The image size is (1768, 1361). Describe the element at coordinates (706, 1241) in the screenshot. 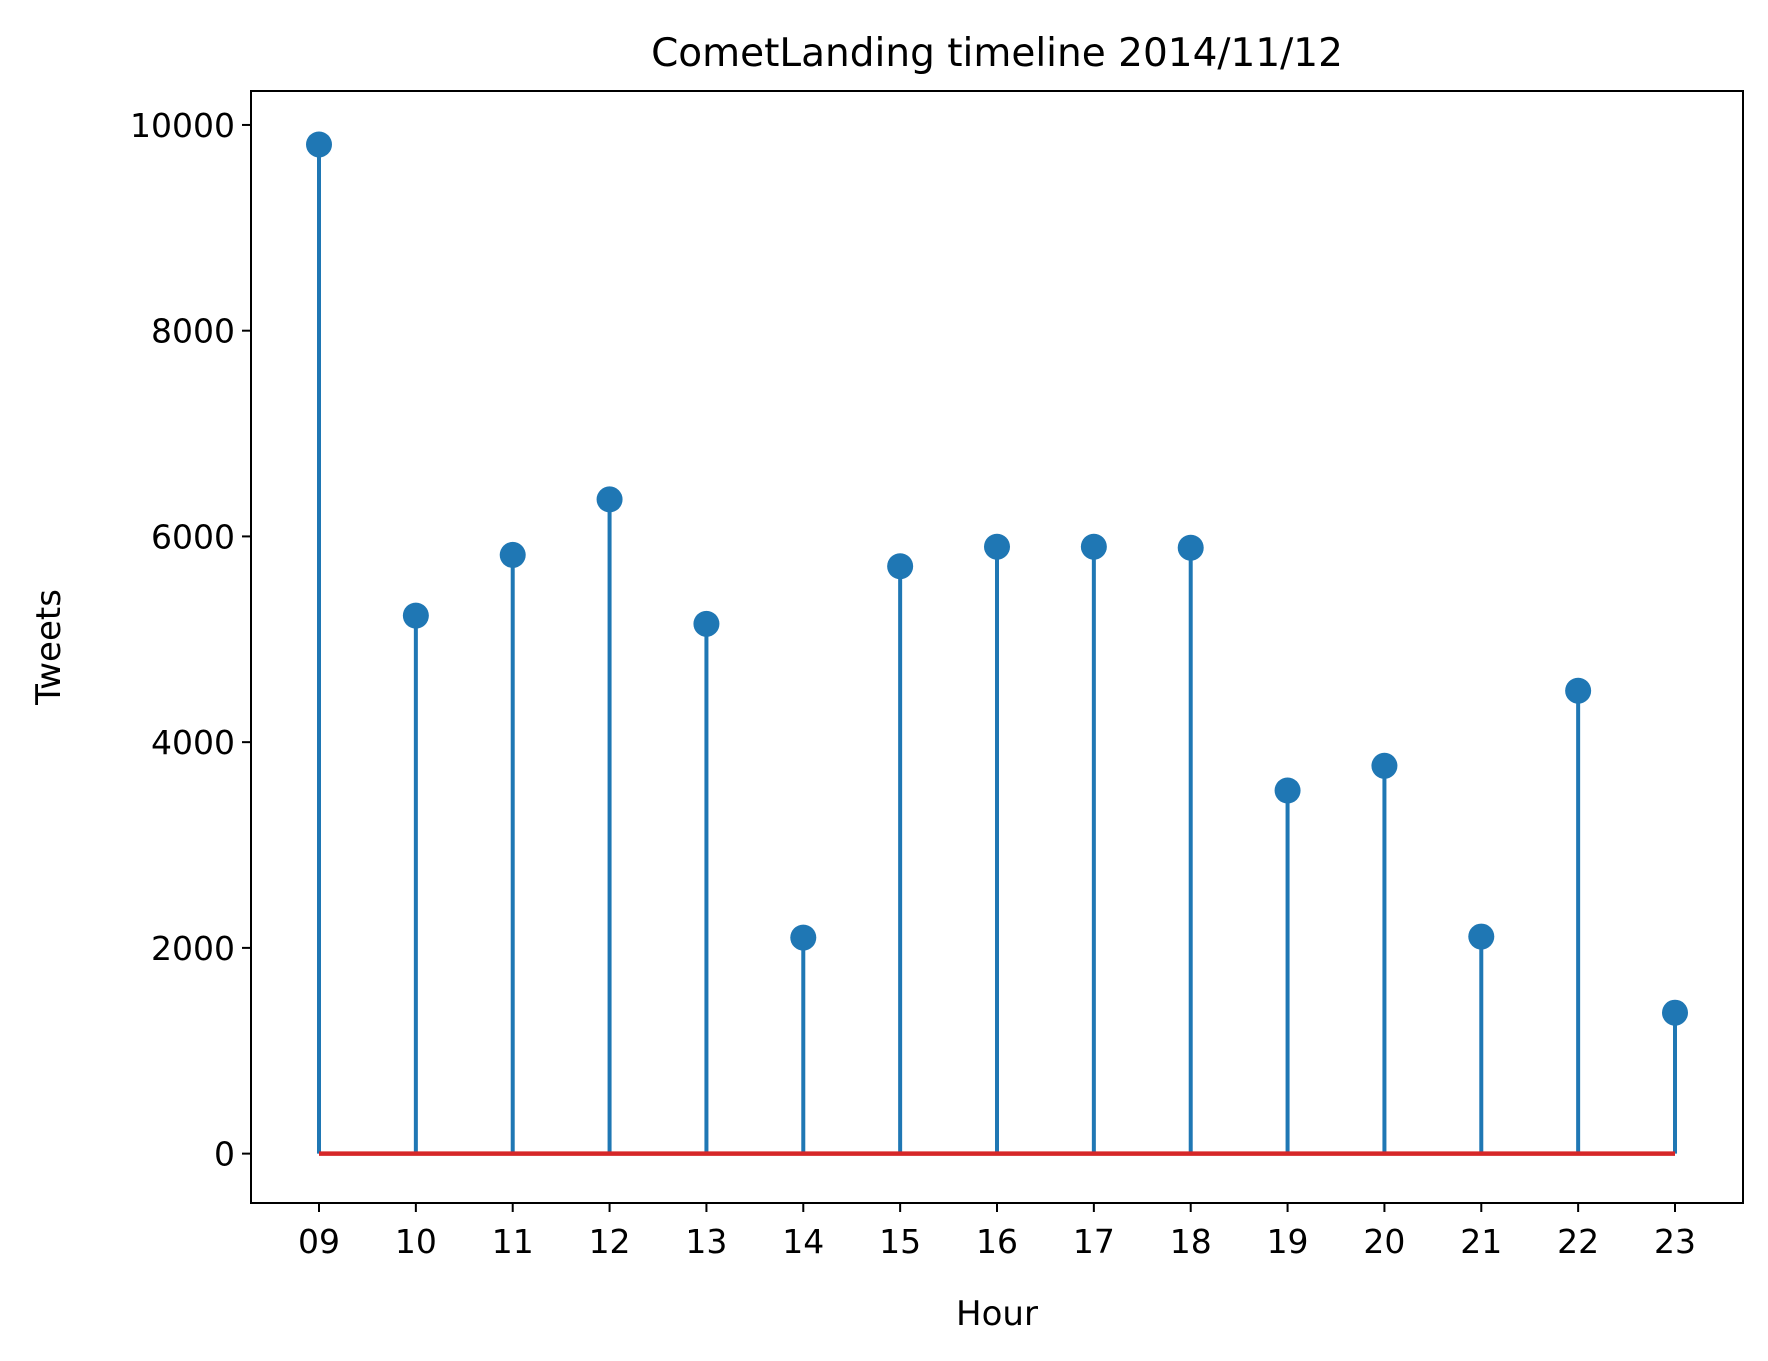

I see `x-tick-label: 13` at that location.